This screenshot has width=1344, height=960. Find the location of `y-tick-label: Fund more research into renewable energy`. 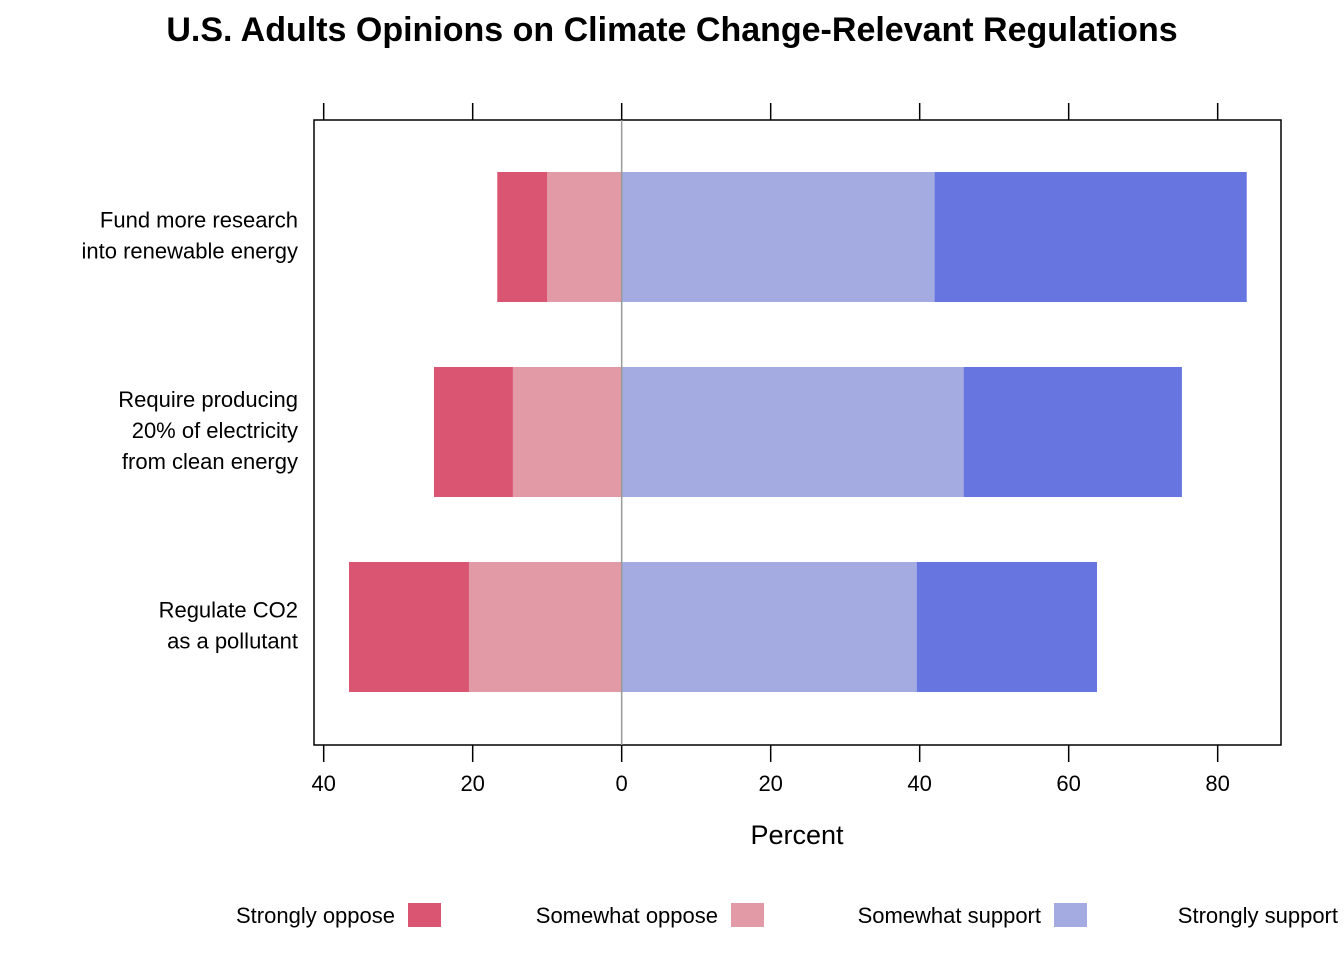

y-tick-label: Fund more research into renewable energy is located at coordinates (190, 235).